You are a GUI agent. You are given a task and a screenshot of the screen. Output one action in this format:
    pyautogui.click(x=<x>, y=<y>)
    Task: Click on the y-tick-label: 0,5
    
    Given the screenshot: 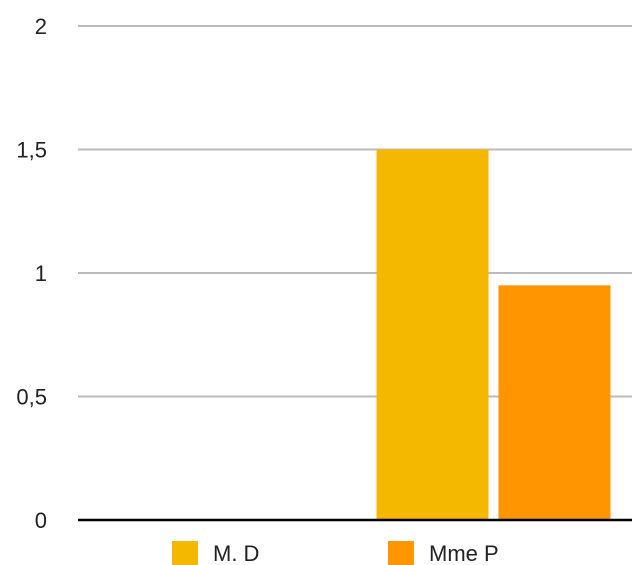 What is the action you would take?
    pyautogui.click(x=31, y=397)
    